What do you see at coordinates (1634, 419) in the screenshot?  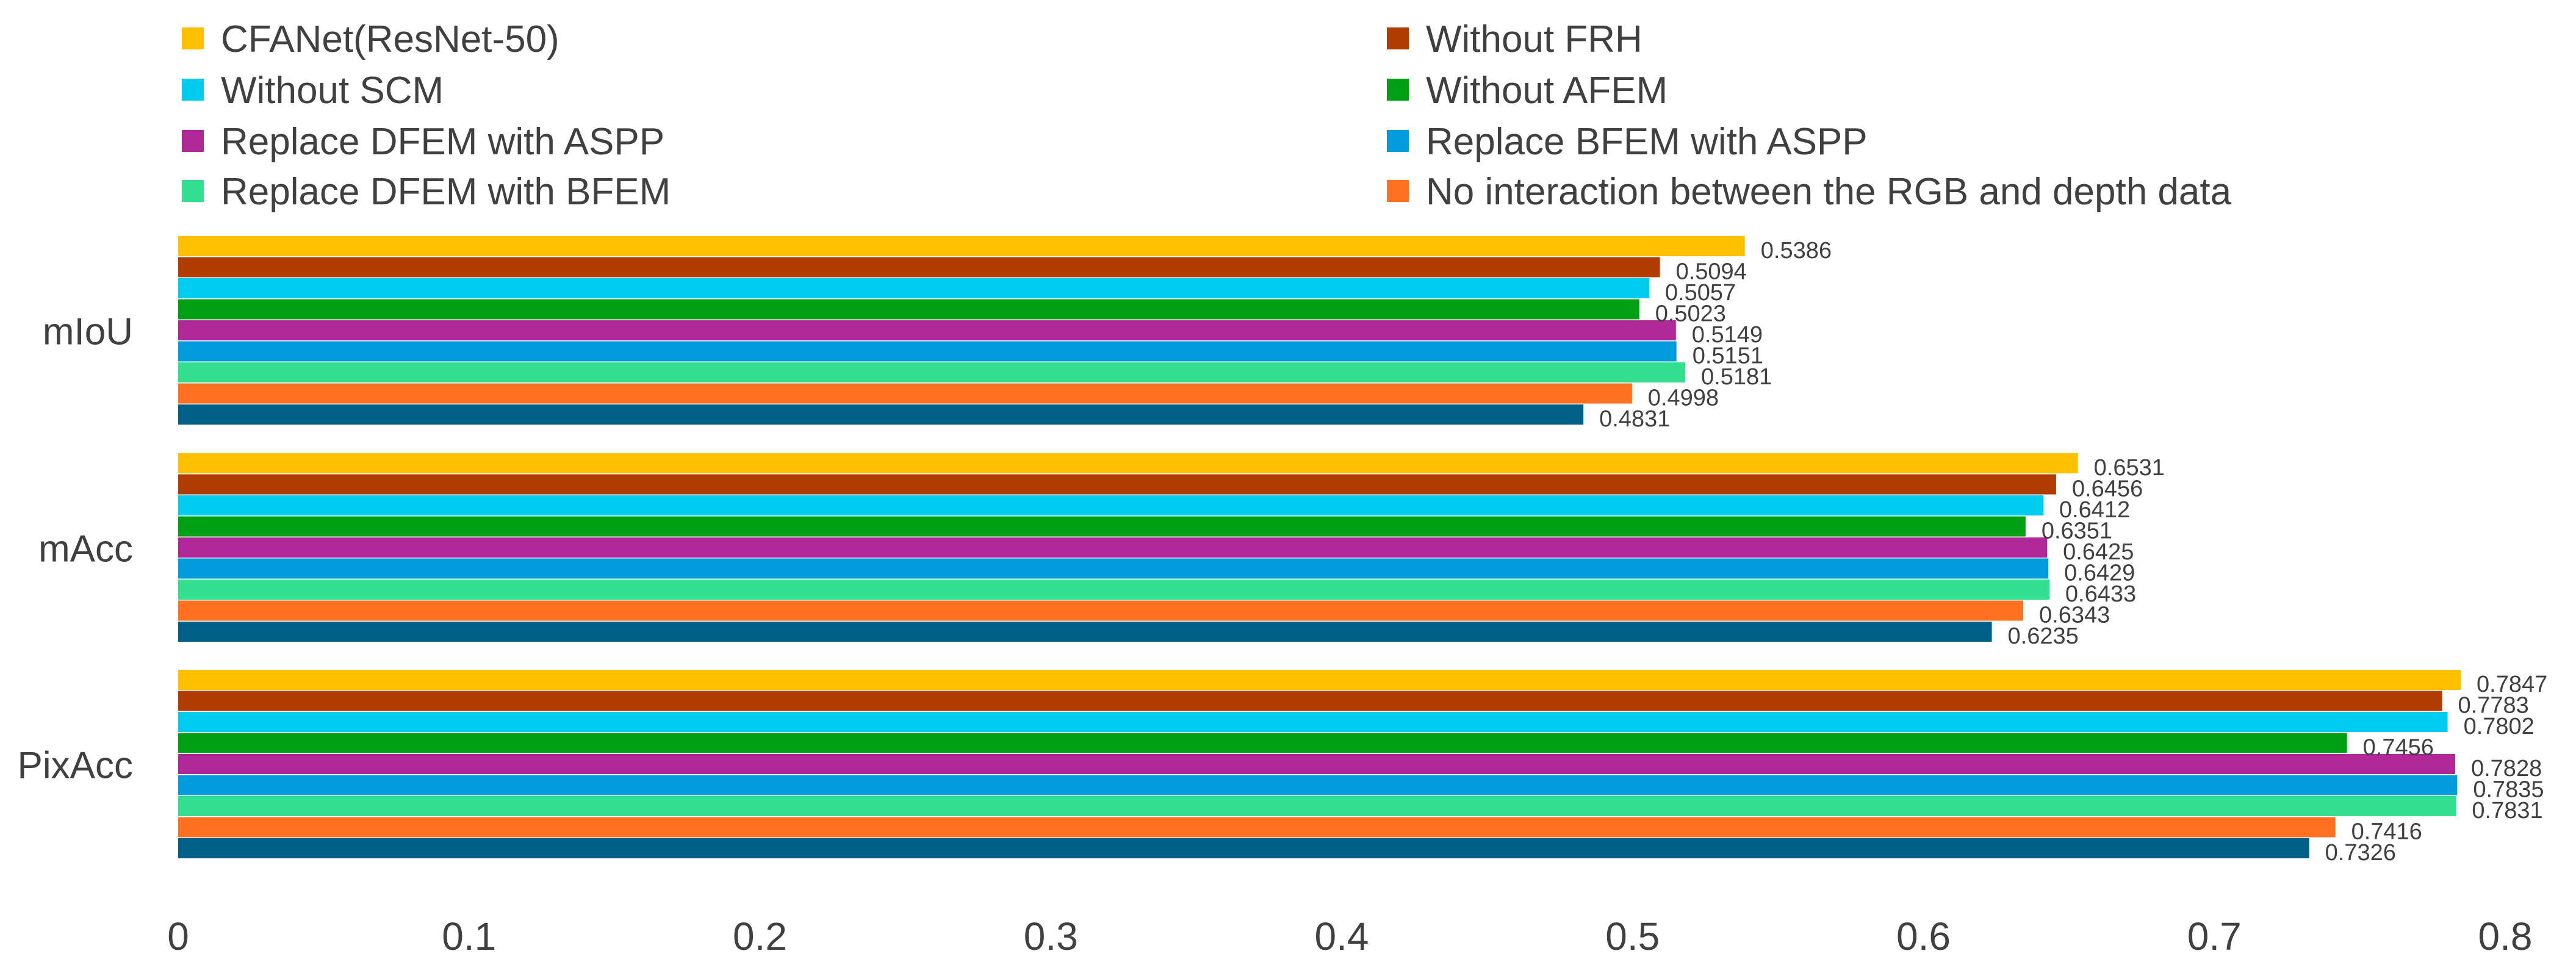 I see `data-label: 0.4831` at bounding box center [1634, 419].